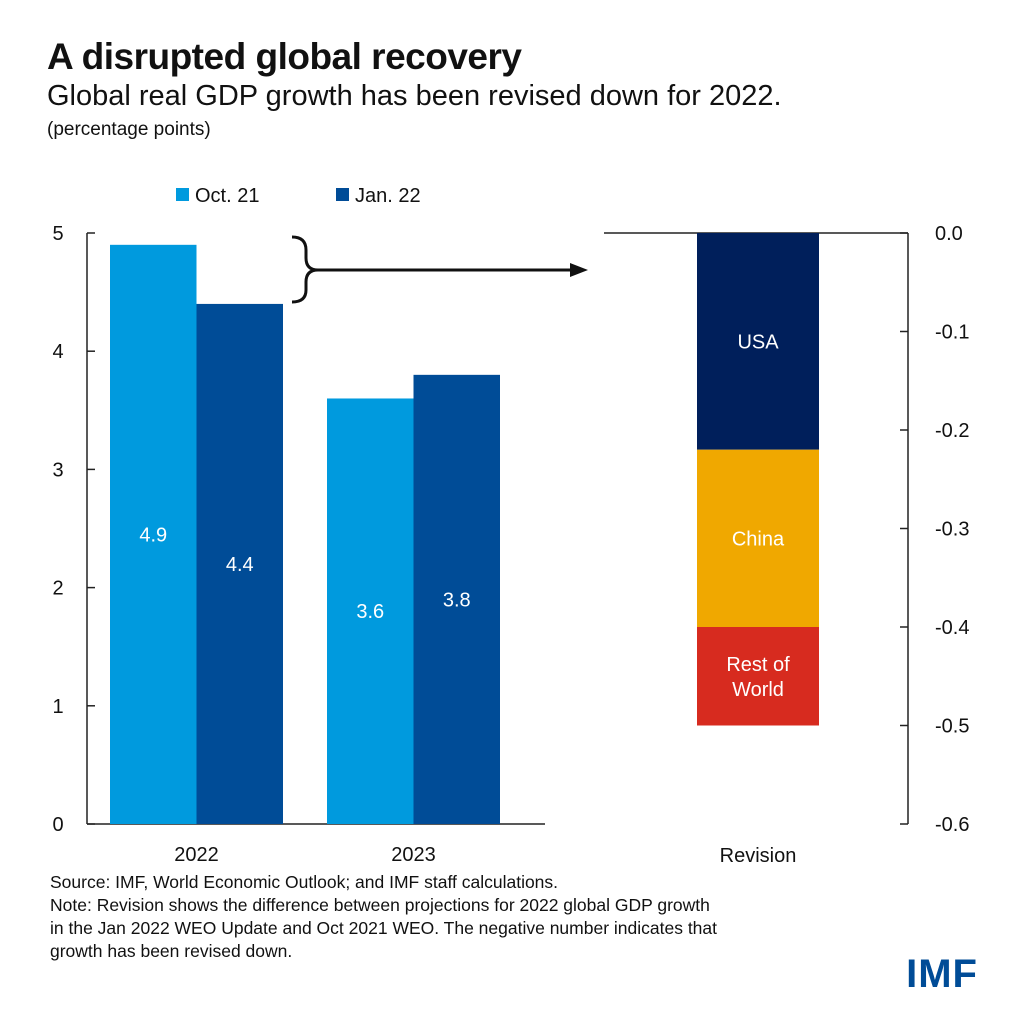  What do you see at coordinates (57, 352) in the screenshot?
I see `y-tick-label: 4` at bounding box center [57, 352].